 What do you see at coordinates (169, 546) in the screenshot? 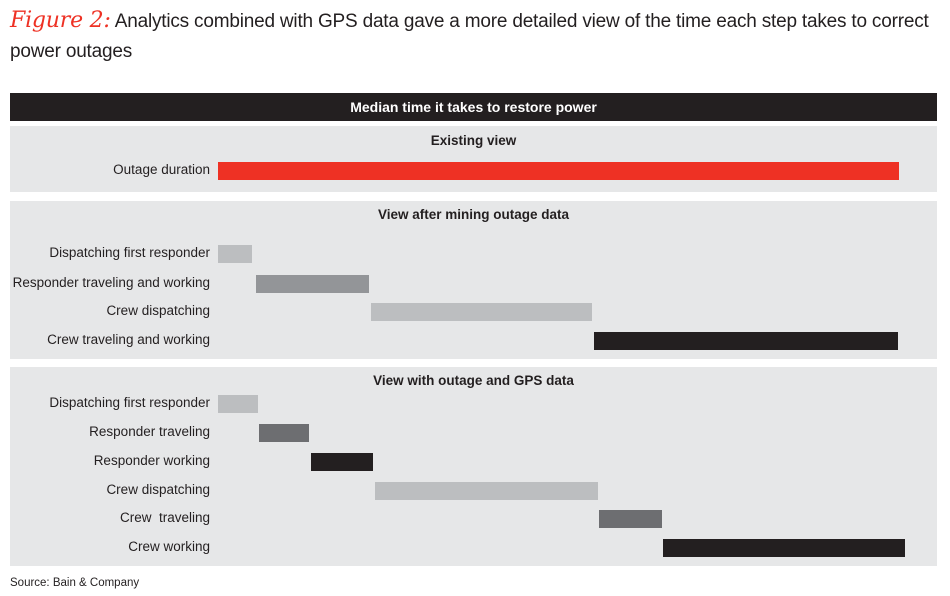
I see `row-label: Crew working` at bounding box center [169, 546].